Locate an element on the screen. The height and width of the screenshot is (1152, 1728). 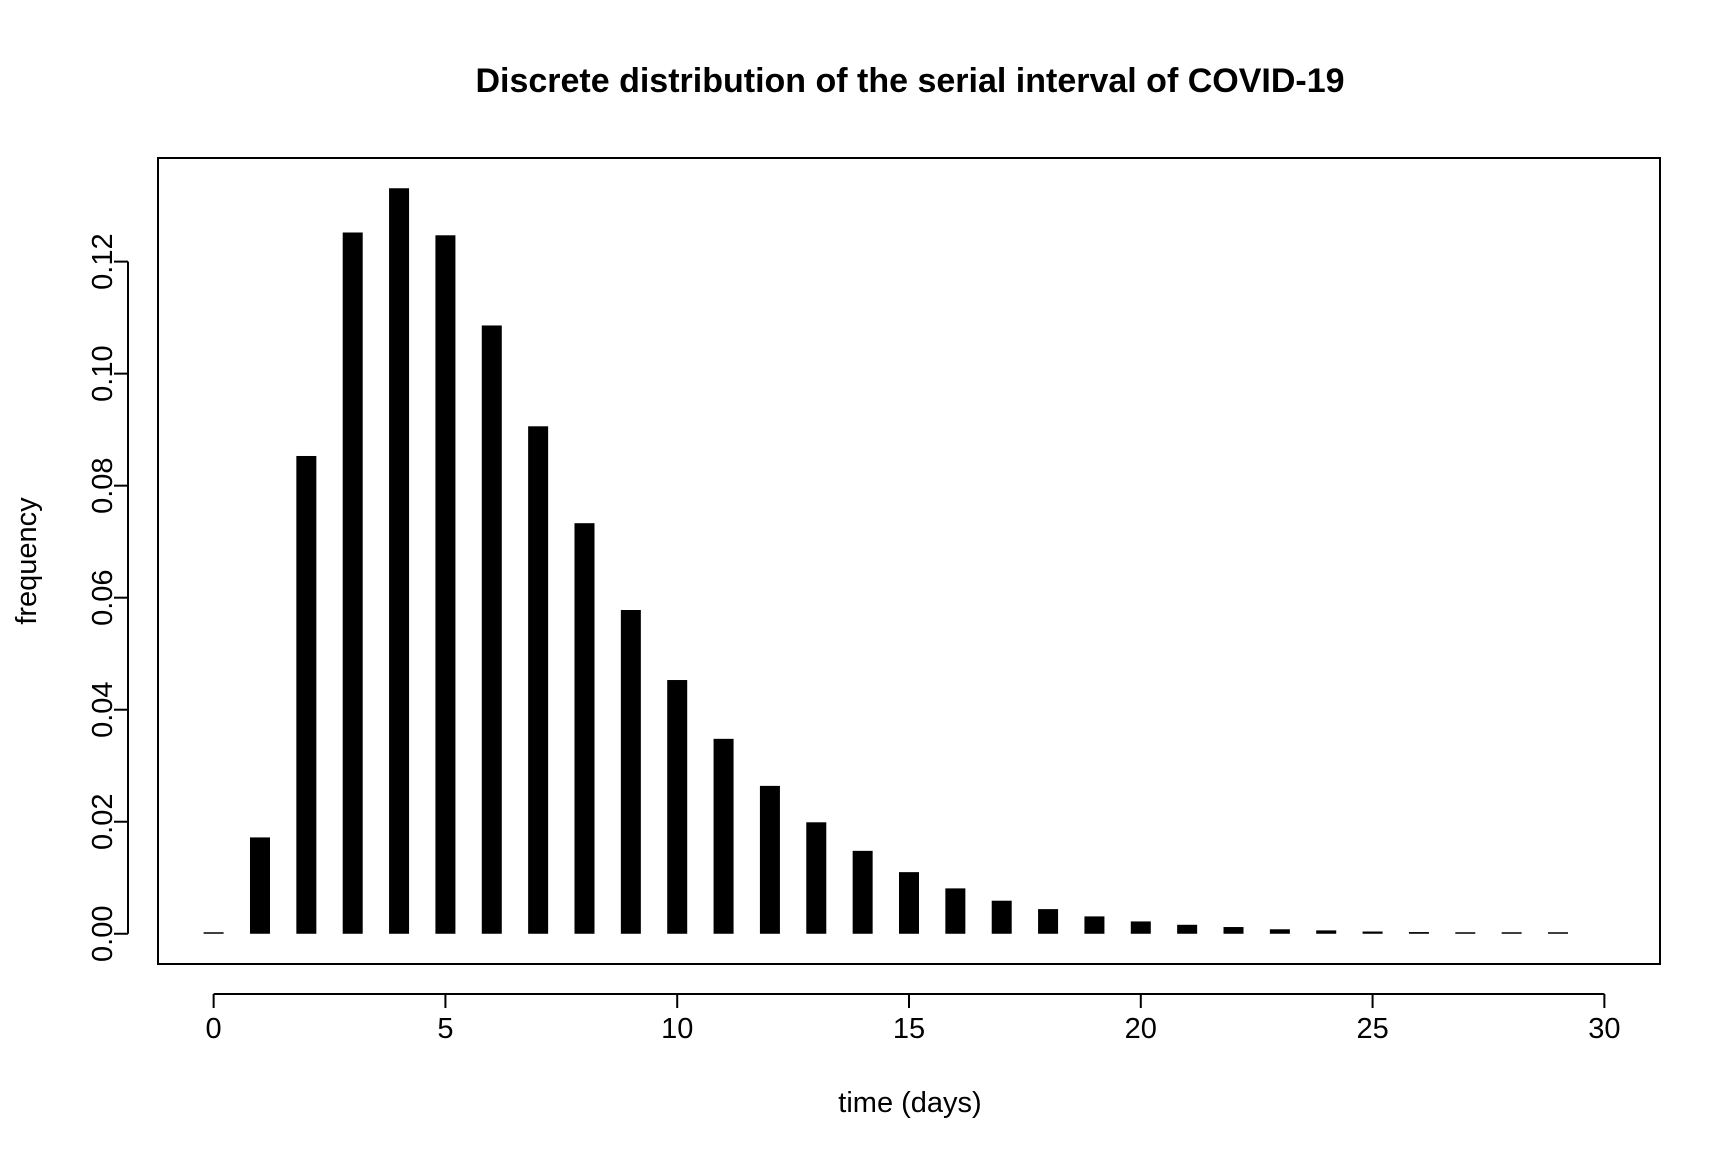
y-tick-label: 0.10 is located at coordinates (103, 373).